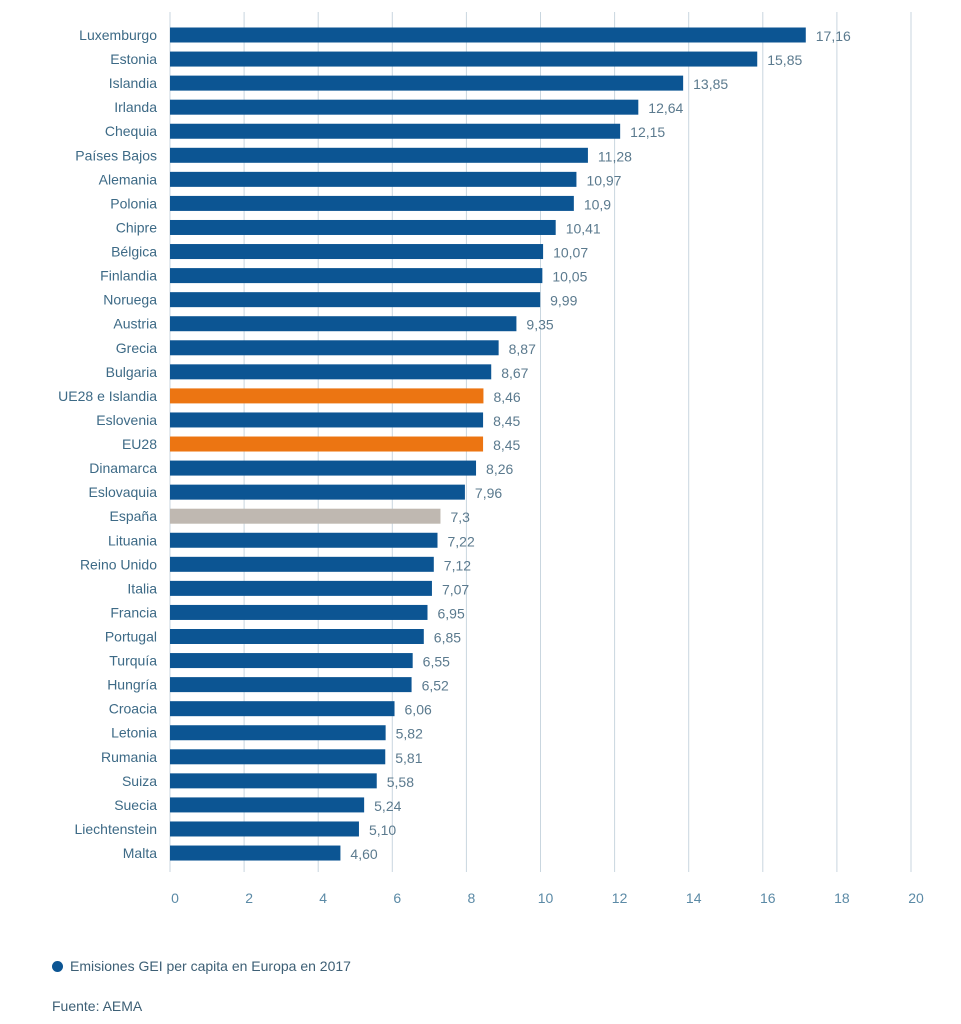 Image resolution: width=961 pixels, height=1024 pixels. Describe the element at coordinates (123, 468) in the screenshot. I see `category-label: Dinamarca` at that location.